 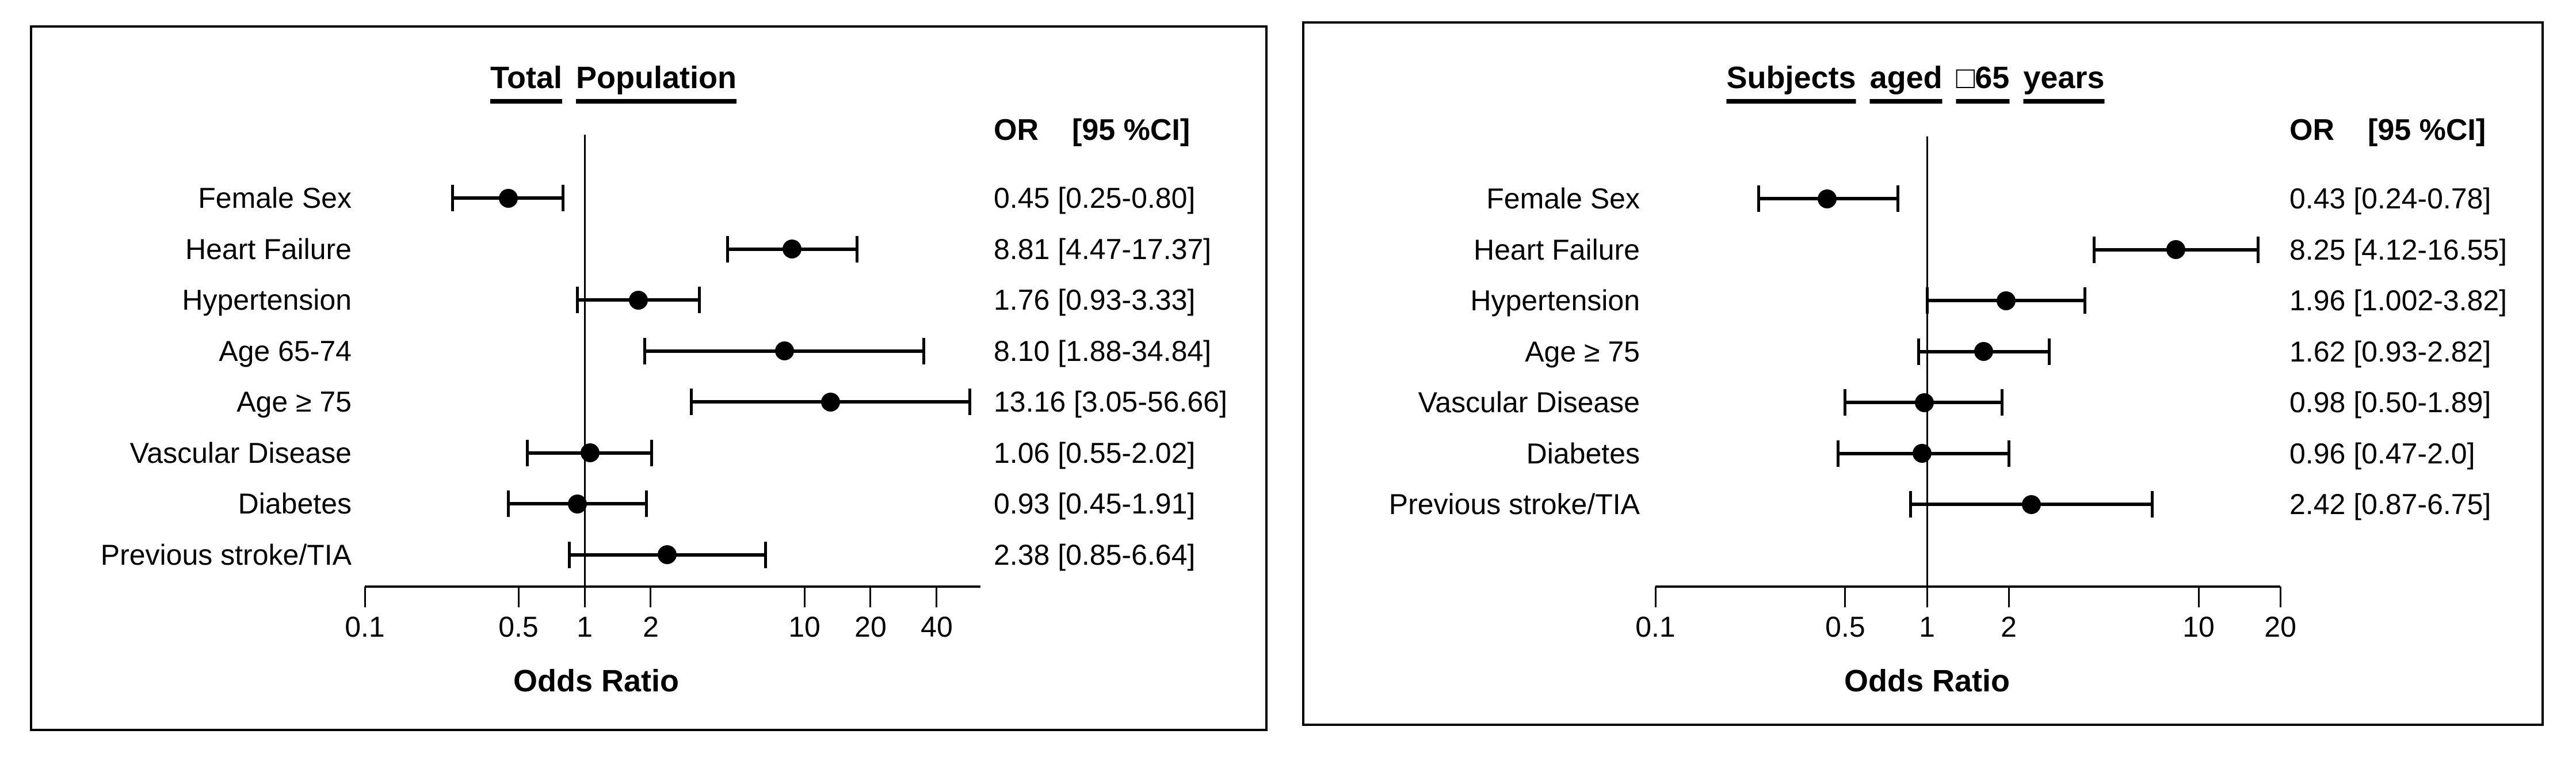 I want to click on or-ci-value: 8.10 [1.88-34.84], so click(x=1103, y=350).